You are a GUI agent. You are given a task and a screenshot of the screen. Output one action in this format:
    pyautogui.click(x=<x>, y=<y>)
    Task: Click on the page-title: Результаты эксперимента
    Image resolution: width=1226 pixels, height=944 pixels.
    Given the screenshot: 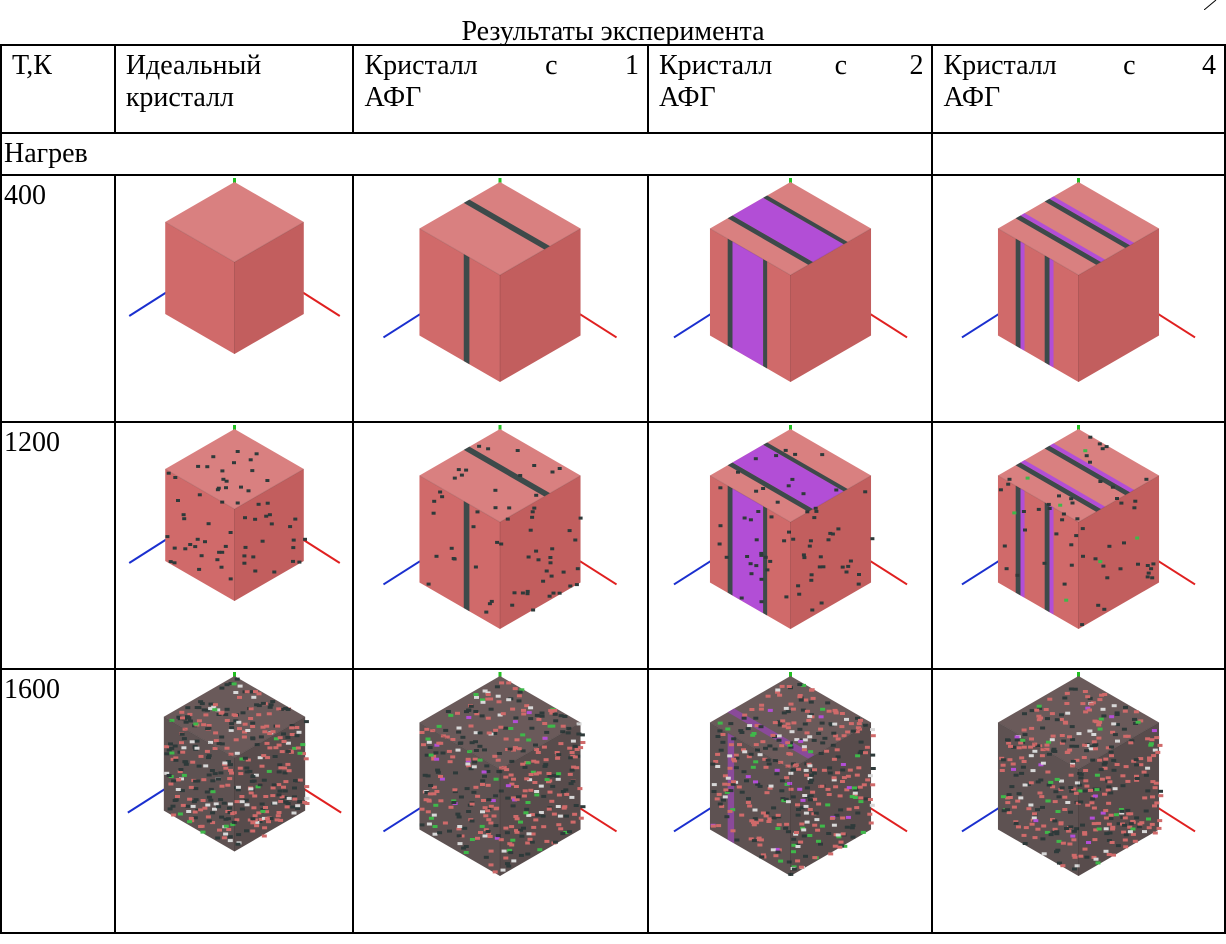 What is the action you would take?
    pyautogui.click(x=613, y=31)
    